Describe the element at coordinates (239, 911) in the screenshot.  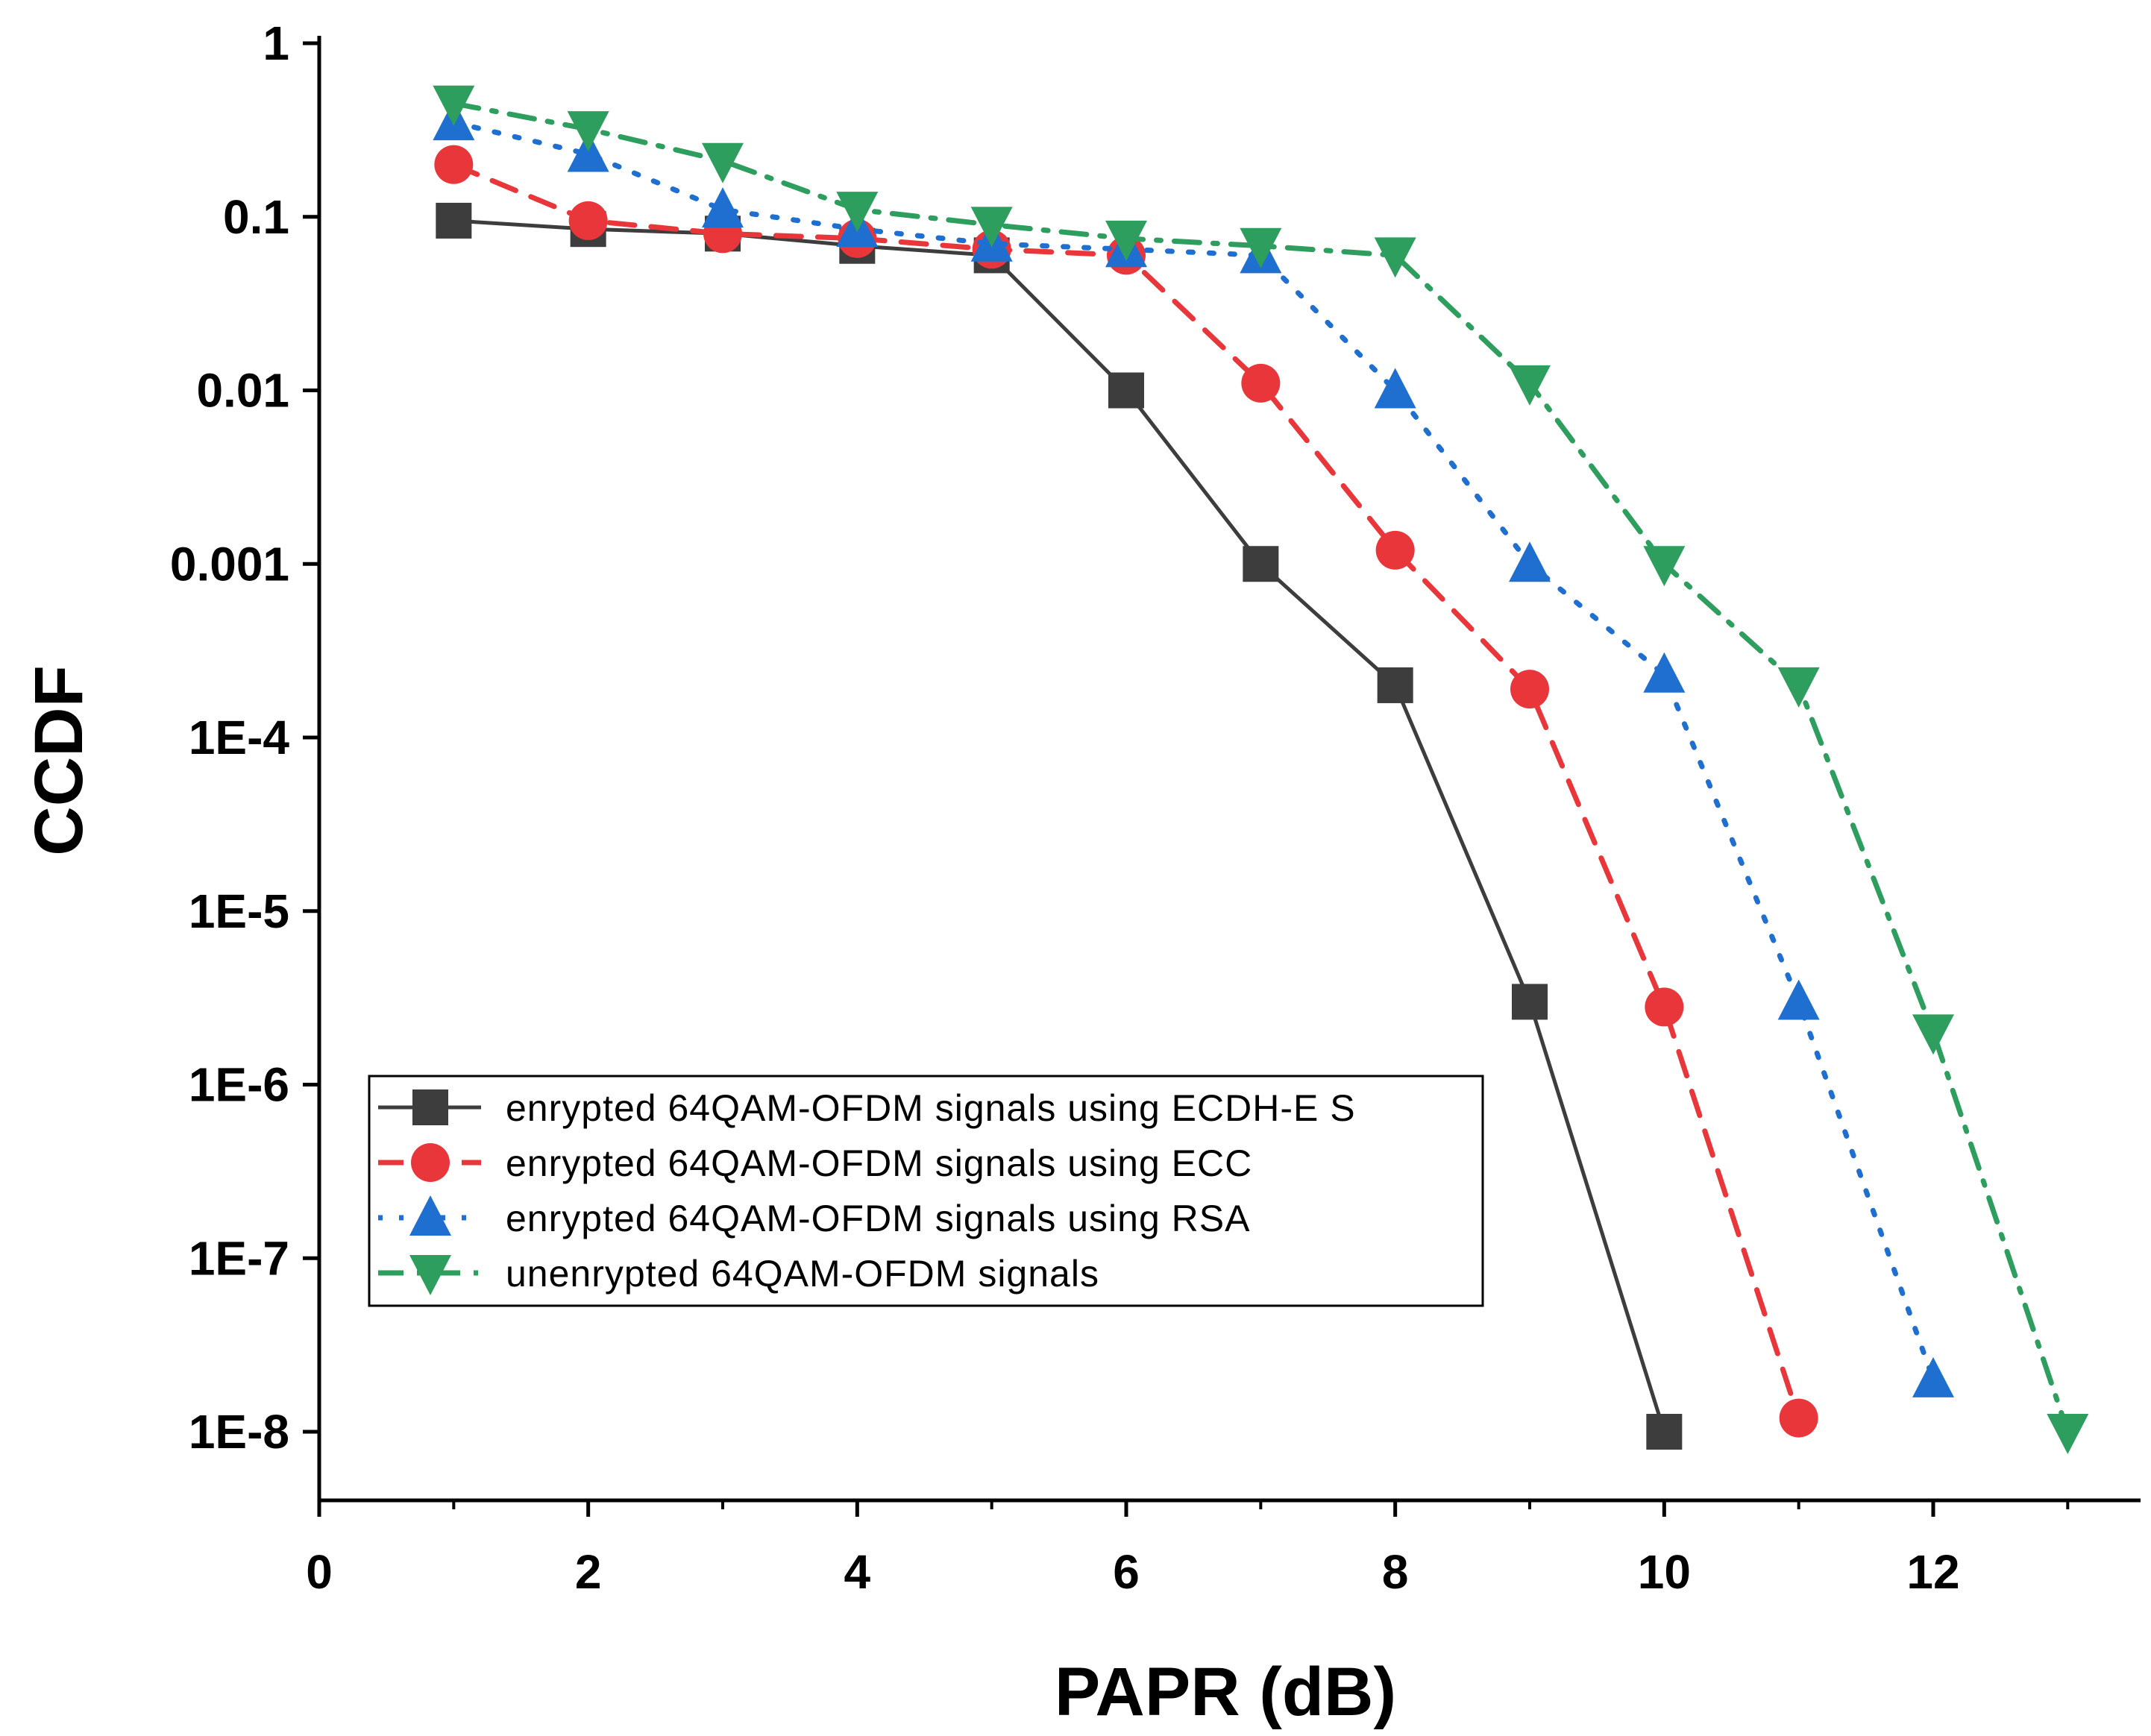
I see `y-tick-label: 1E-5` at that location.